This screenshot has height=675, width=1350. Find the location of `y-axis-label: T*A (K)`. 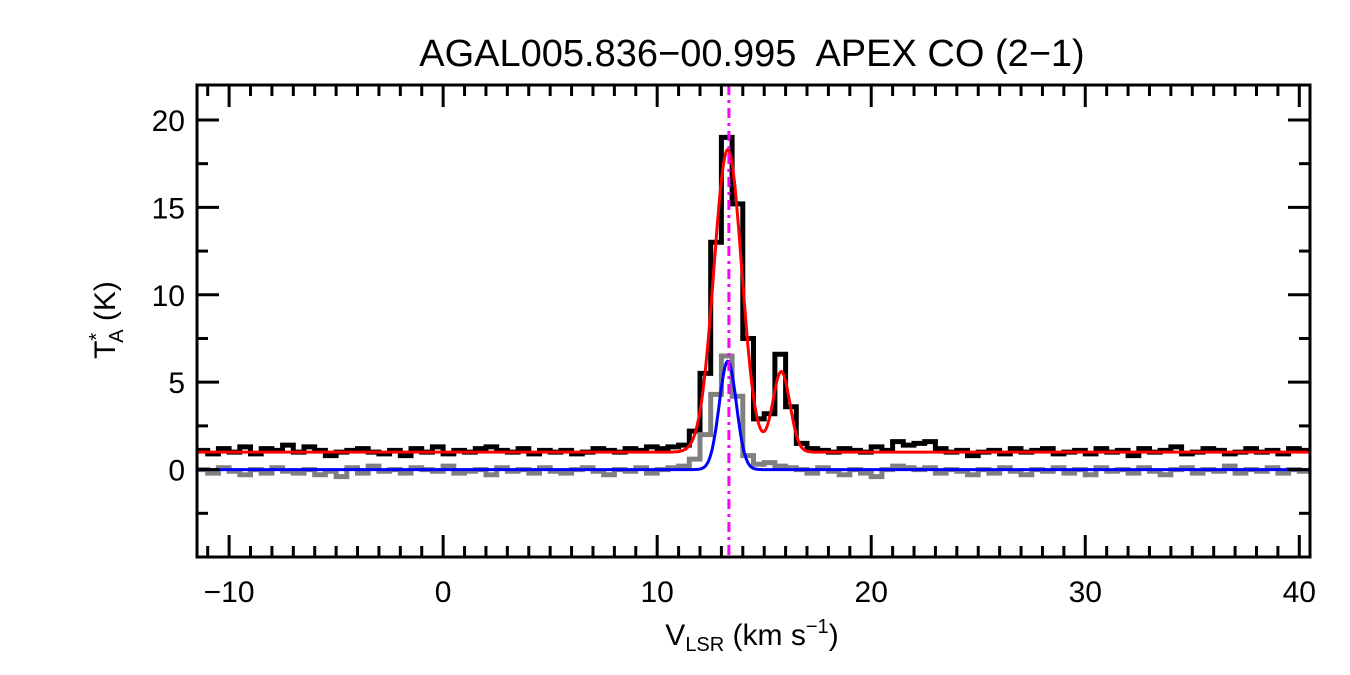

y-axis-label: T*A (K) is located at coordinates (107, 320).